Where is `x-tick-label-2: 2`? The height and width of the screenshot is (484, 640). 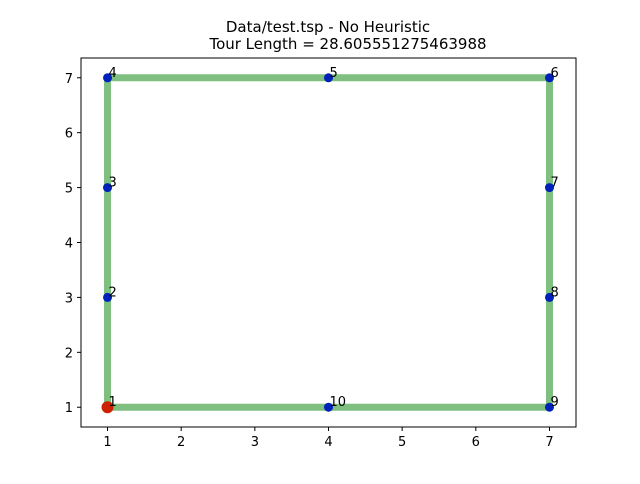
x-tick-label-2: 2 is located at coordinates (181, 442).